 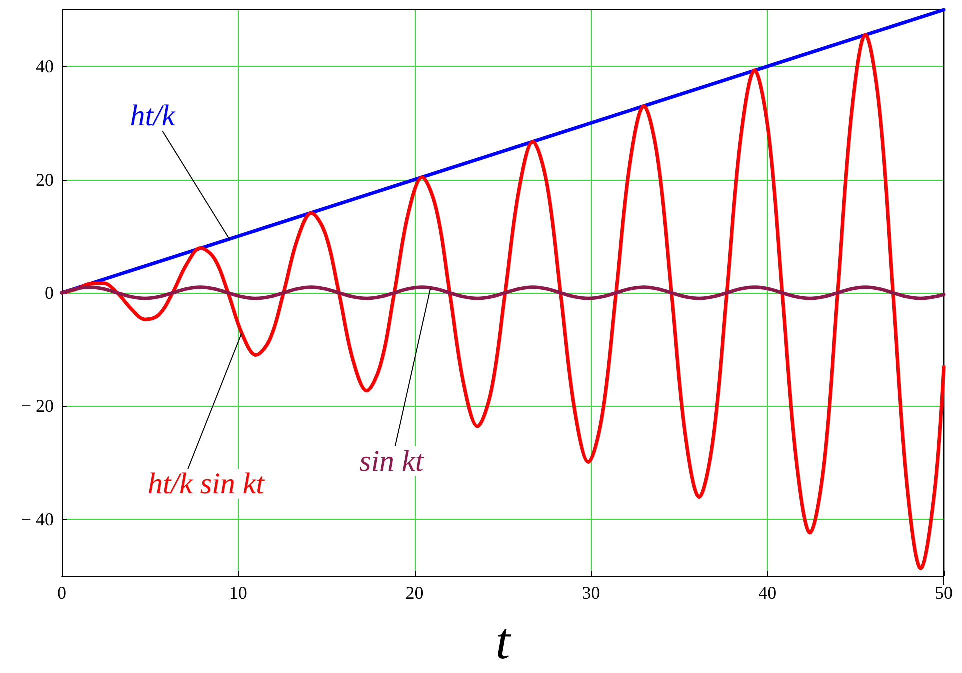 I want to click on y-tick-label: − 20, so click(x=37, y=406).